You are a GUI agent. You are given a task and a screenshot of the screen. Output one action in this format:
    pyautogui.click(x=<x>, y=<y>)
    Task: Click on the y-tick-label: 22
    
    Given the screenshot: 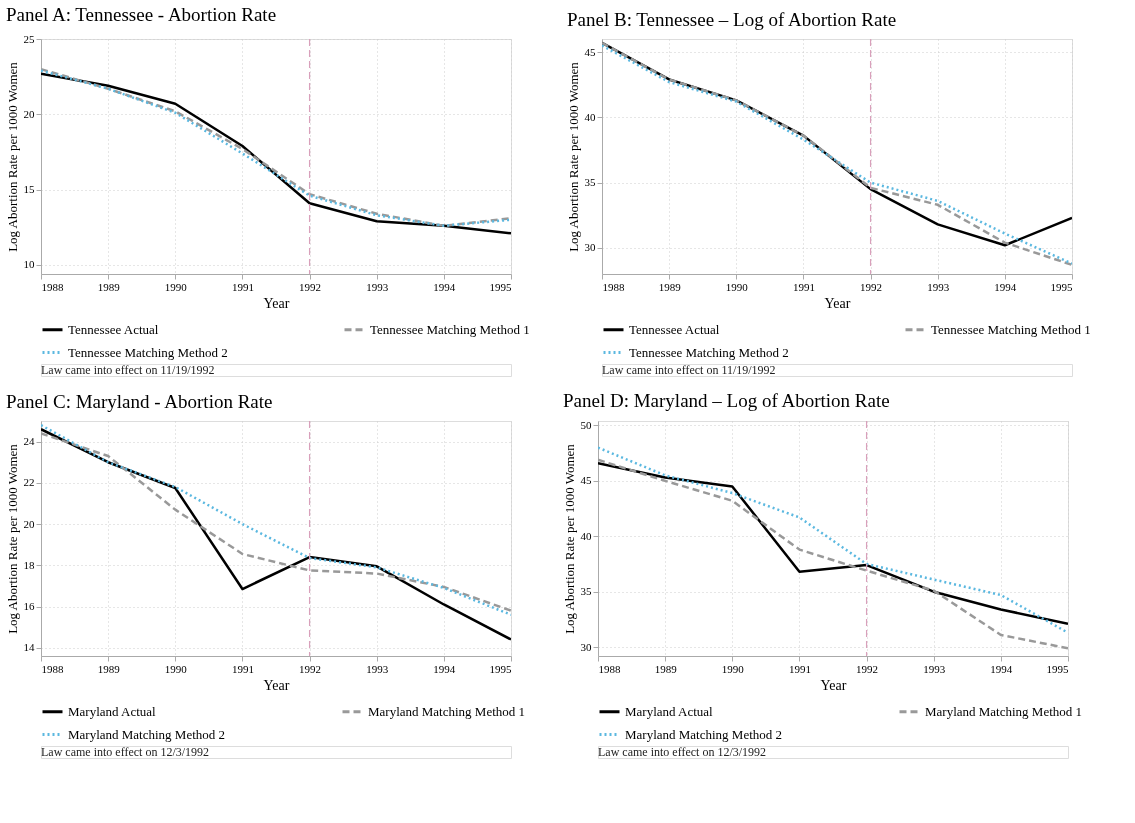 What is the action you would take?
    pyautogui.click(x=29, y=482)
    